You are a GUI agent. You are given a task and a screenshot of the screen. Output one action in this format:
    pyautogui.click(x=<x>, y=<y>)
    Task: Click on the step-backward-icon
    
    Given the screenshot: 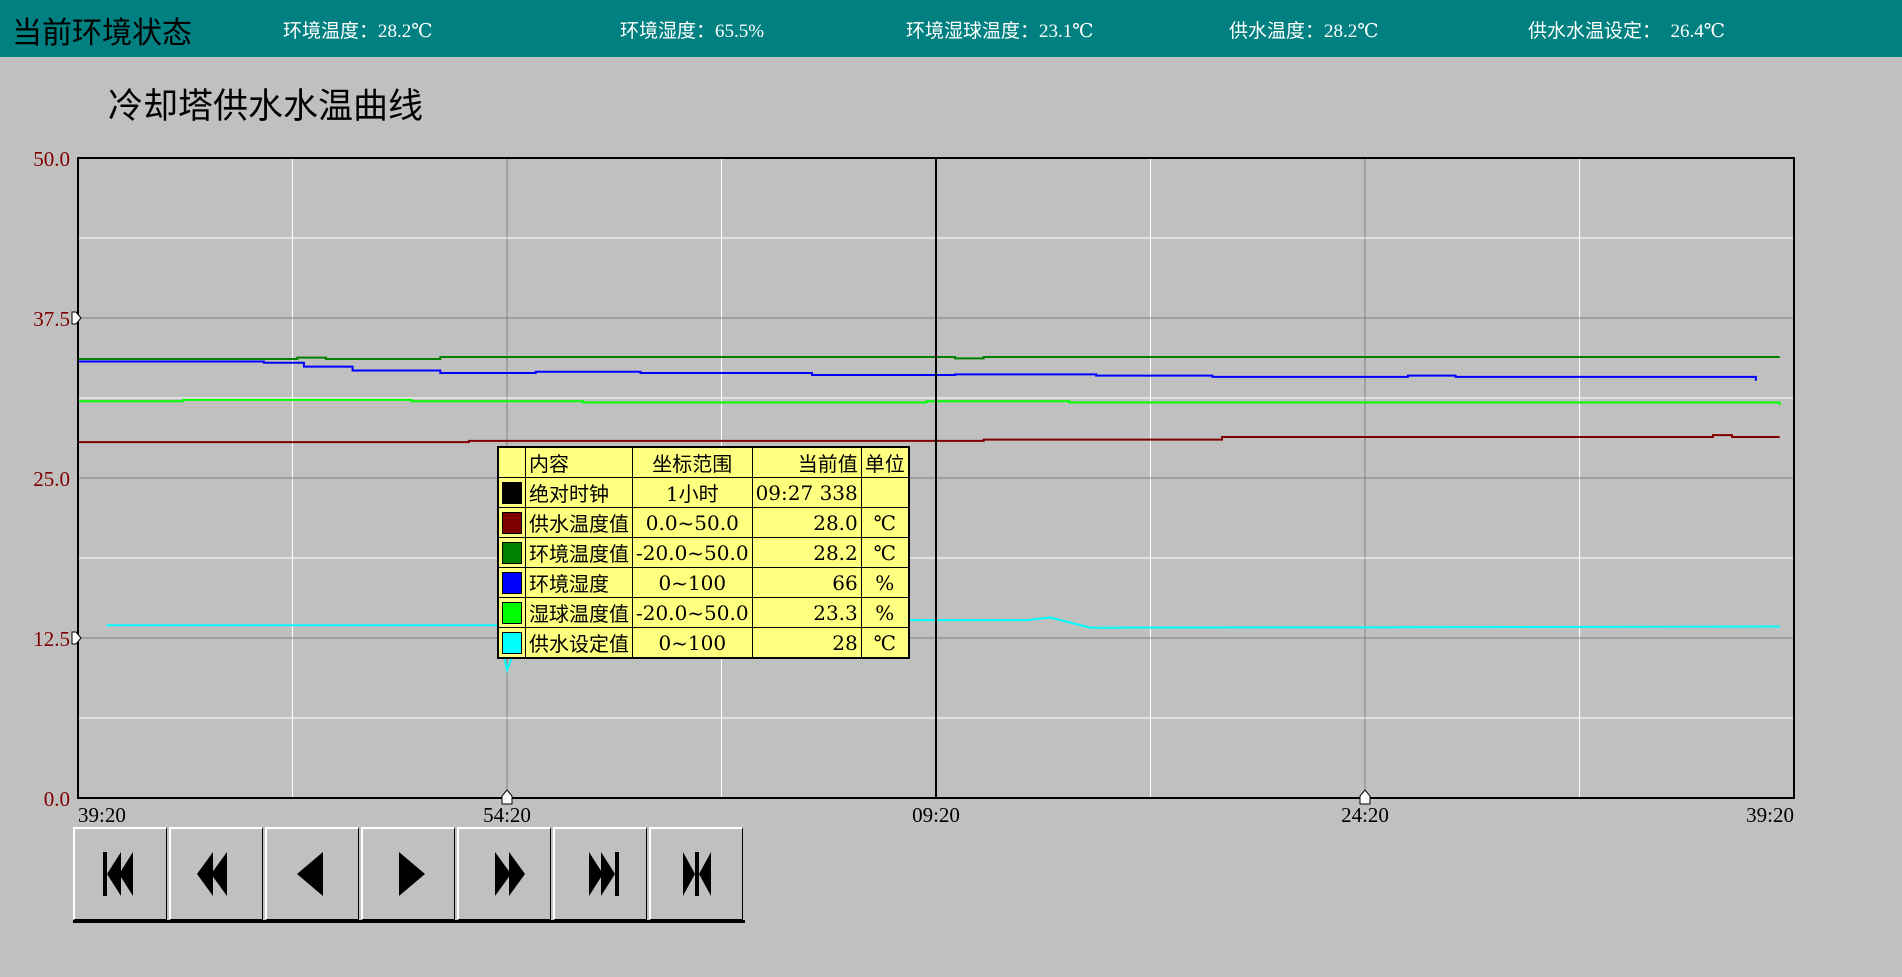 What is the action you would take?
    pyautogui.click(x=309, y=874)
    